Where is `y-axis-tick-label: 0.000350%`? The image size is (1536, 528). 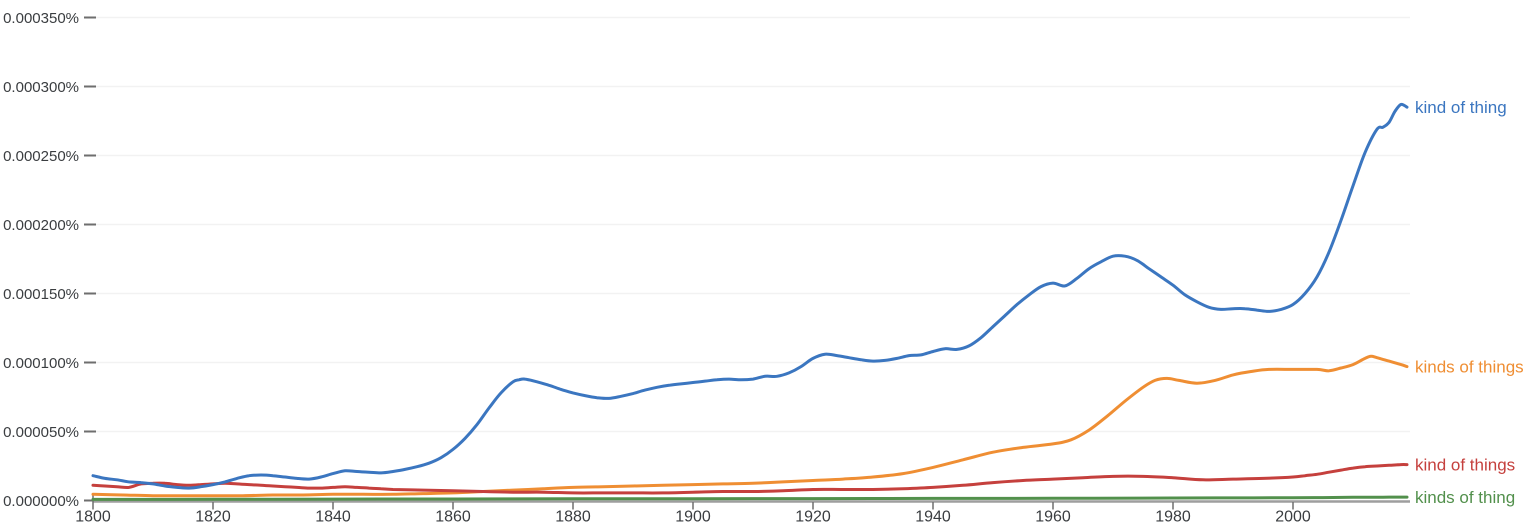
y-axis-tick-label: 0.000350% is located at coordinates (41, 18).